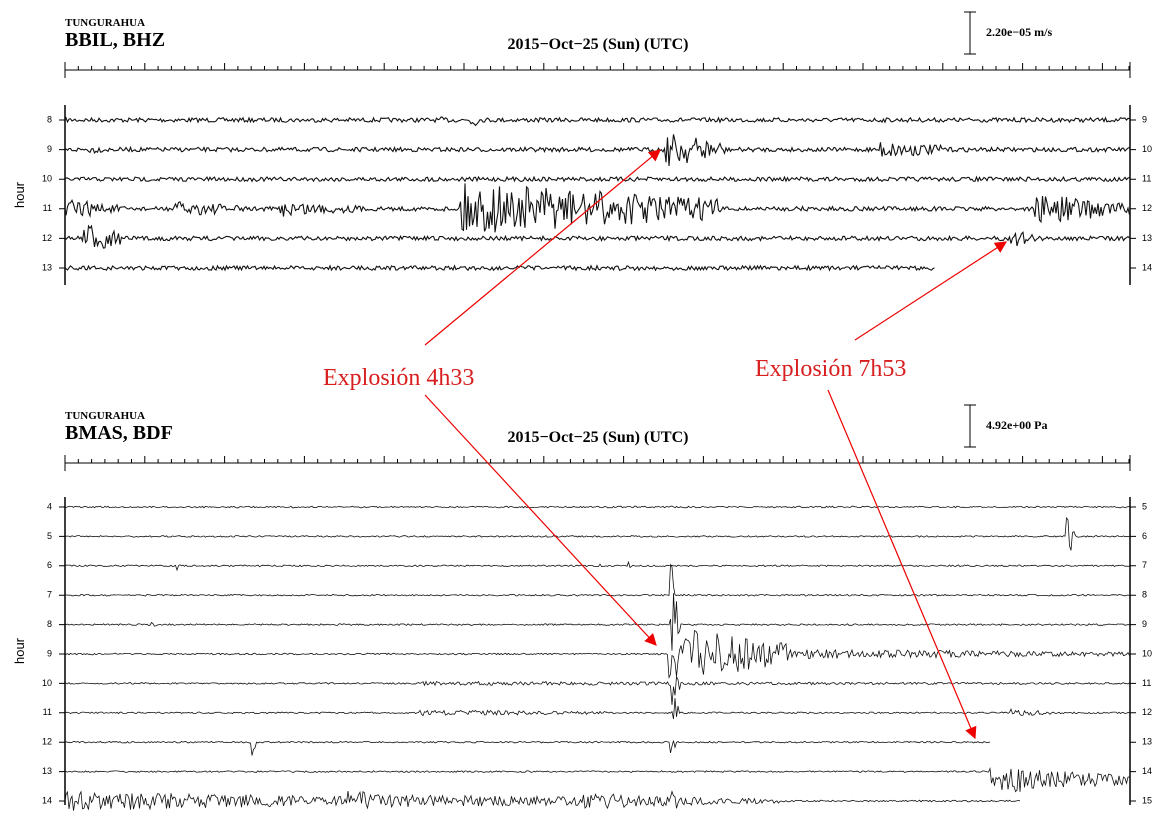  What do you see at coordinates (398, 378) in the screenshot?
I see `annotation: Explosión 4h33` at bounding box center [398, 378].